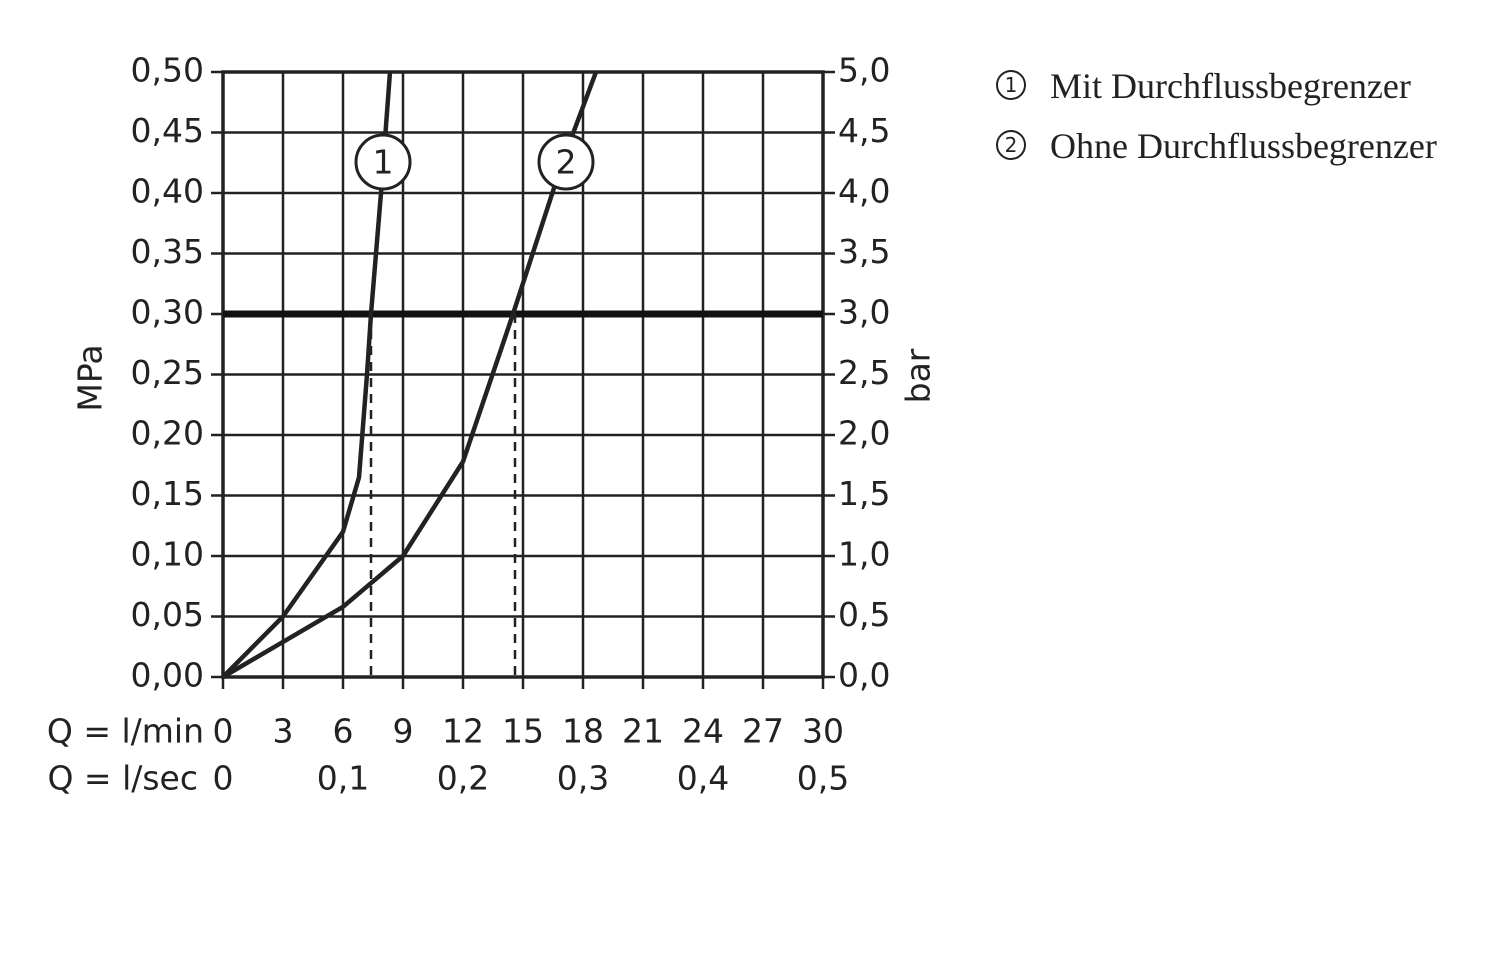 Image resolution: width=1500 pixels, height=956 pixels. What do you see at coordinates (167, 70) in the screenshot?
I see `y-tick-label: 0,50` at bounding box center [167, 70].